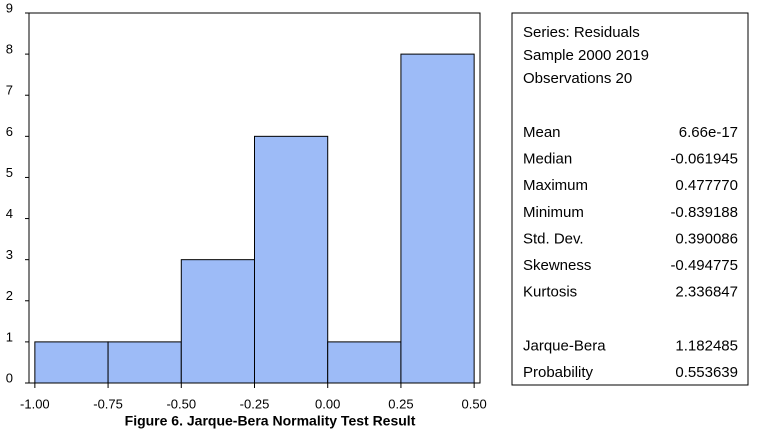 The height and width of the screenshot is (440, 758). I want to click on stats-label: Minimum, so click(553, 212).